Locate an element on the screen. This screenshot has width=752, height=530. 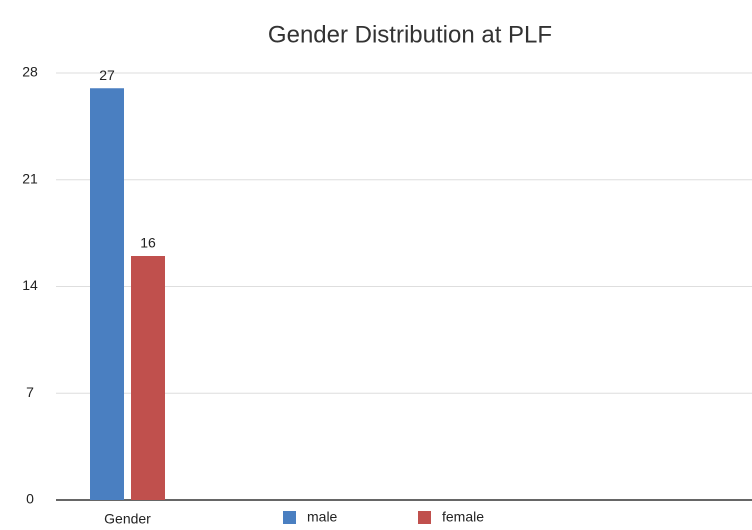
y-tick-label: 28 is located at coordinates (30, 72).